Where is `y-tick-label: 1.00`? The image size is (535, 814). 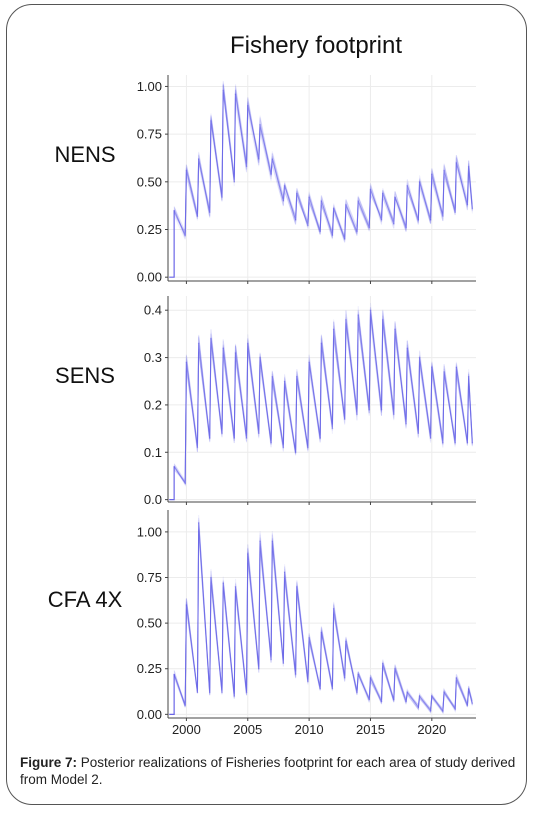 y-tick-label: 1.00 is located at coordinates (149, 86).